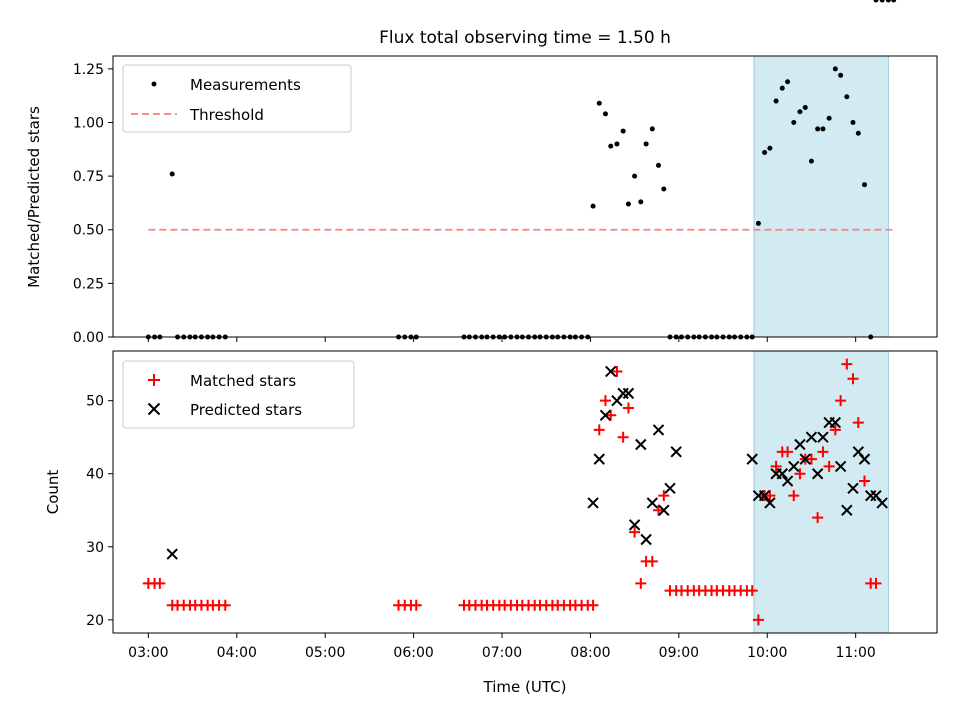  What do you see at coordinates (148, 653) in the screenshot?
I see `x-tick-label: 03:00` at bounding box center [148, 653].